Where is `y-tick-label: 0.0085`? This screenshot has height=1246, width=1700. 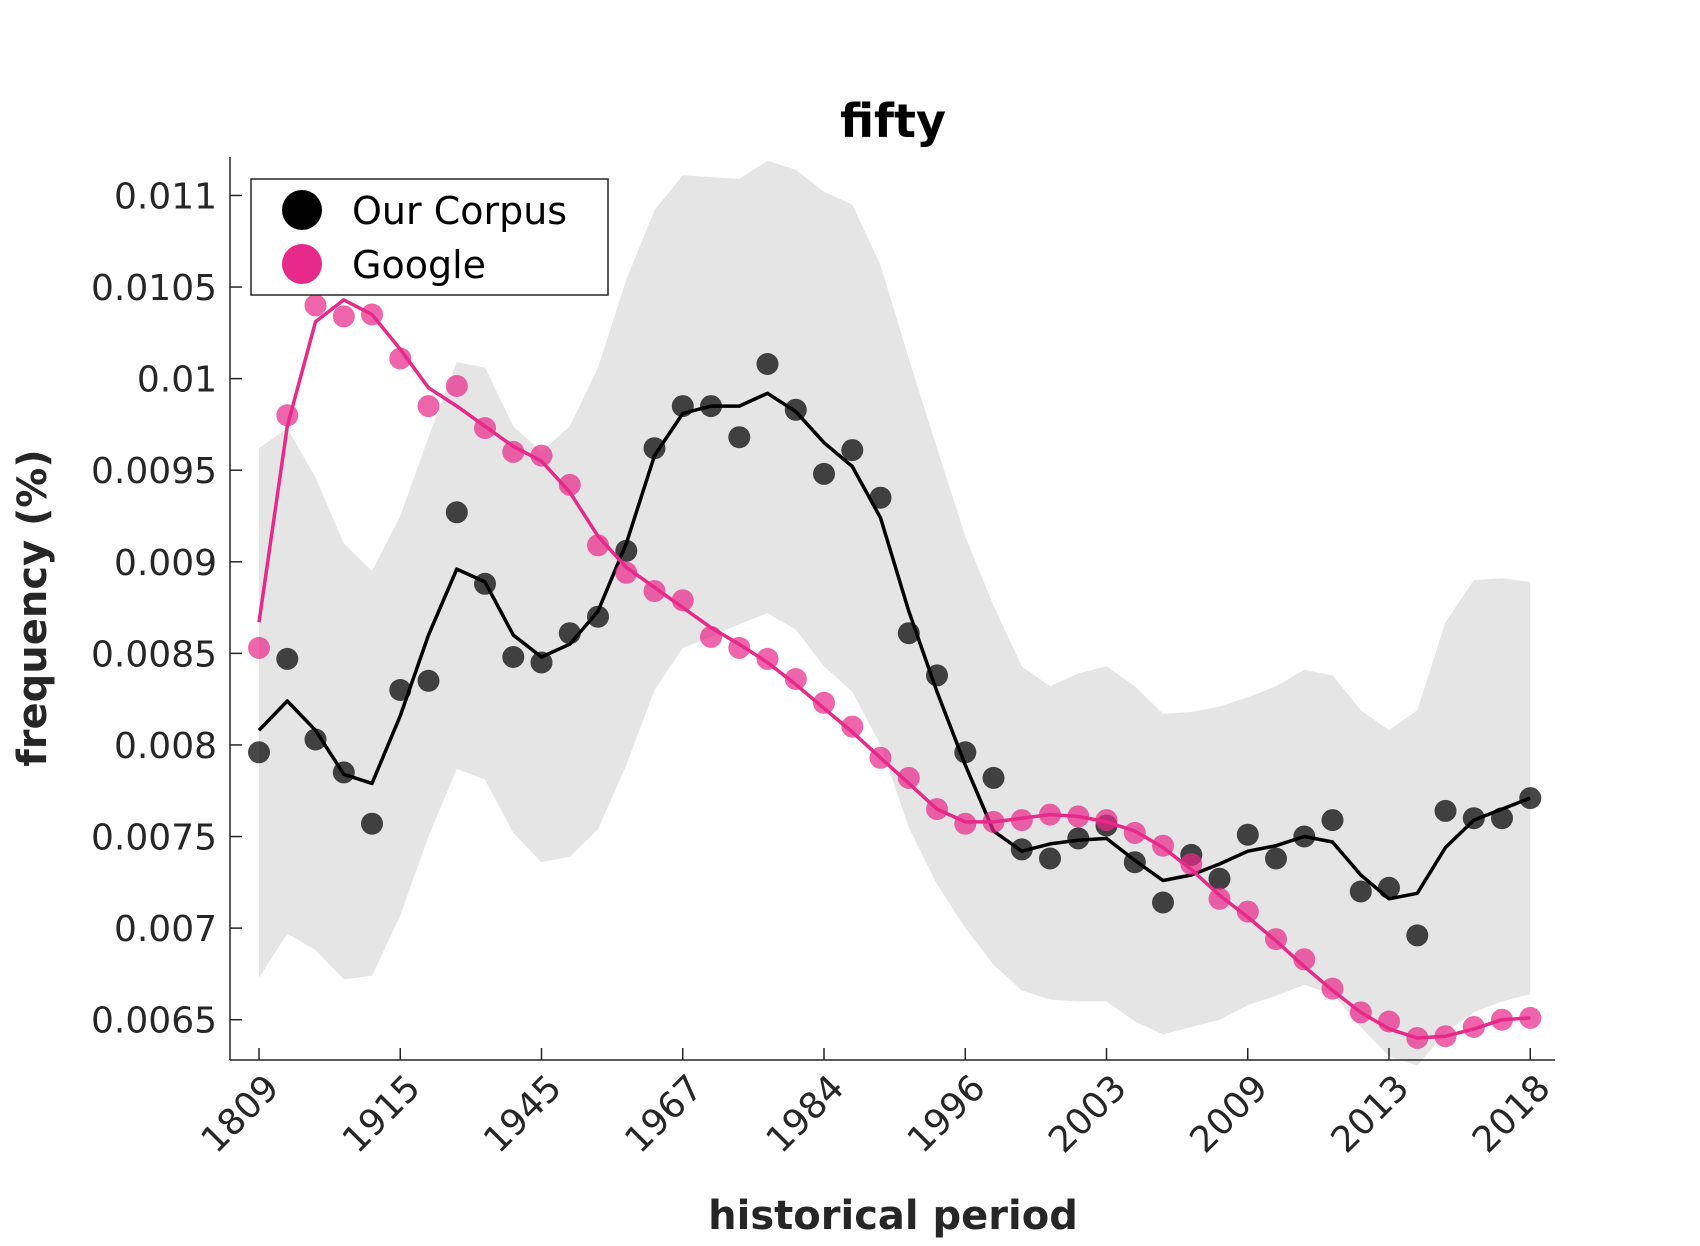 y-tick-label: 0.0085 is located at coordinates (154, 654).